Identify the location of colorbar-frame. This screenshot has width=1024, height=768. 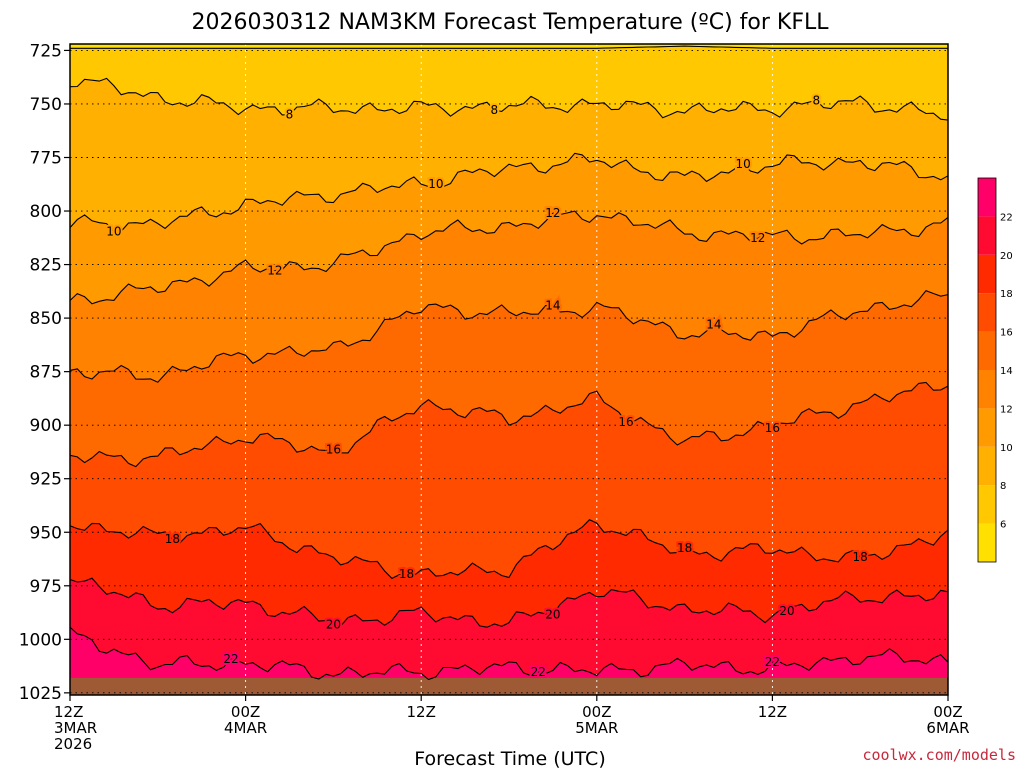
(987, 370).